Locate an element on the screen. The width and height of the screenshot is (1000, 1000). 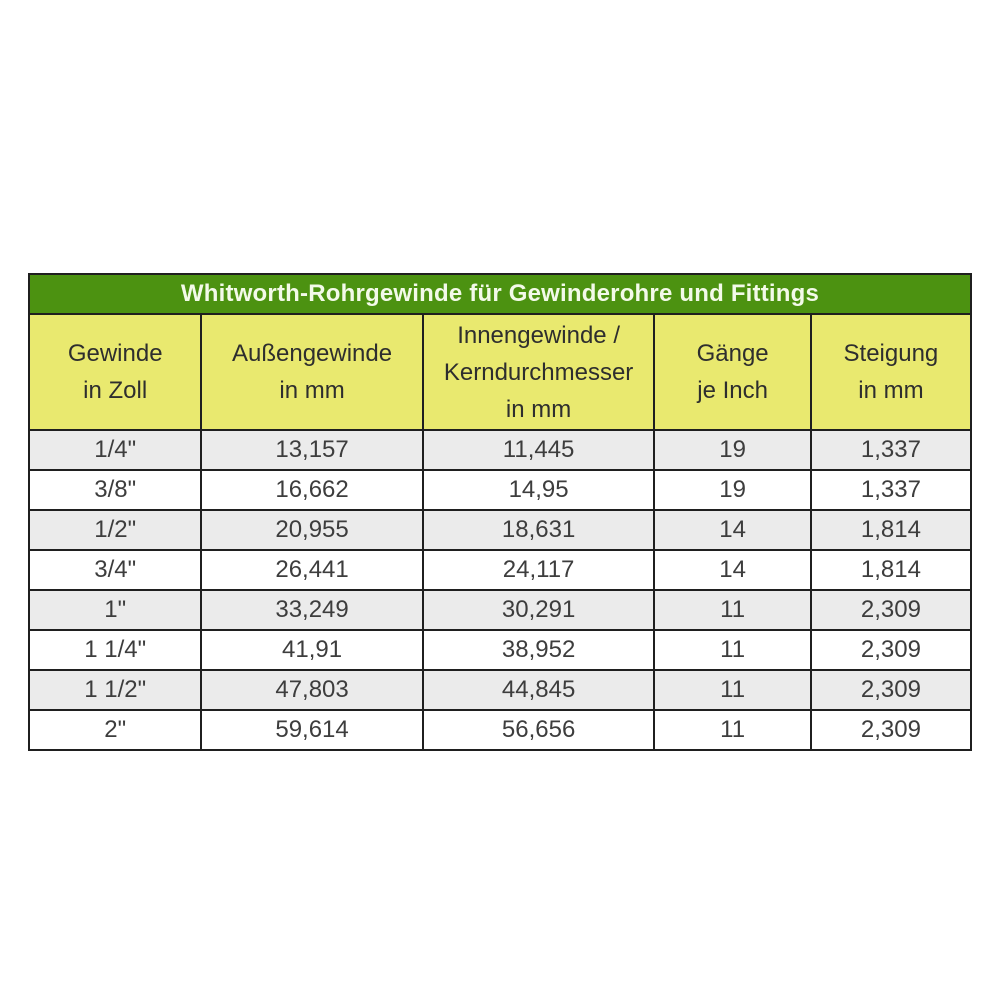
cell-size: 3/4" is located at coordinates (115, 570).